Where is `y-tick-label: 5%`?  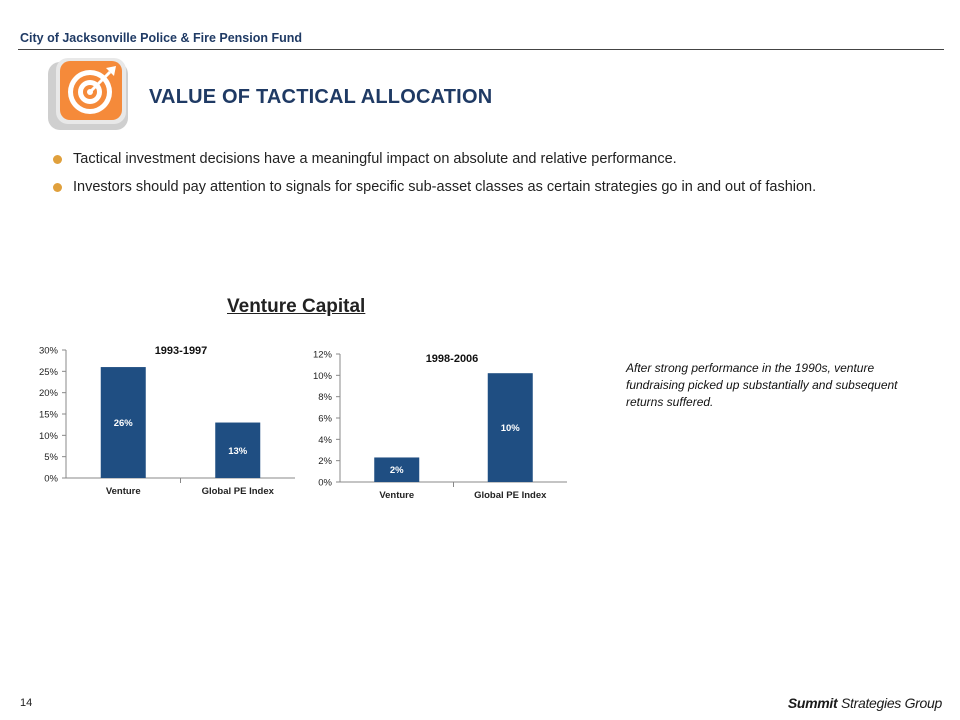
y-tick-label: 5% is located at coordinates (51, 457).